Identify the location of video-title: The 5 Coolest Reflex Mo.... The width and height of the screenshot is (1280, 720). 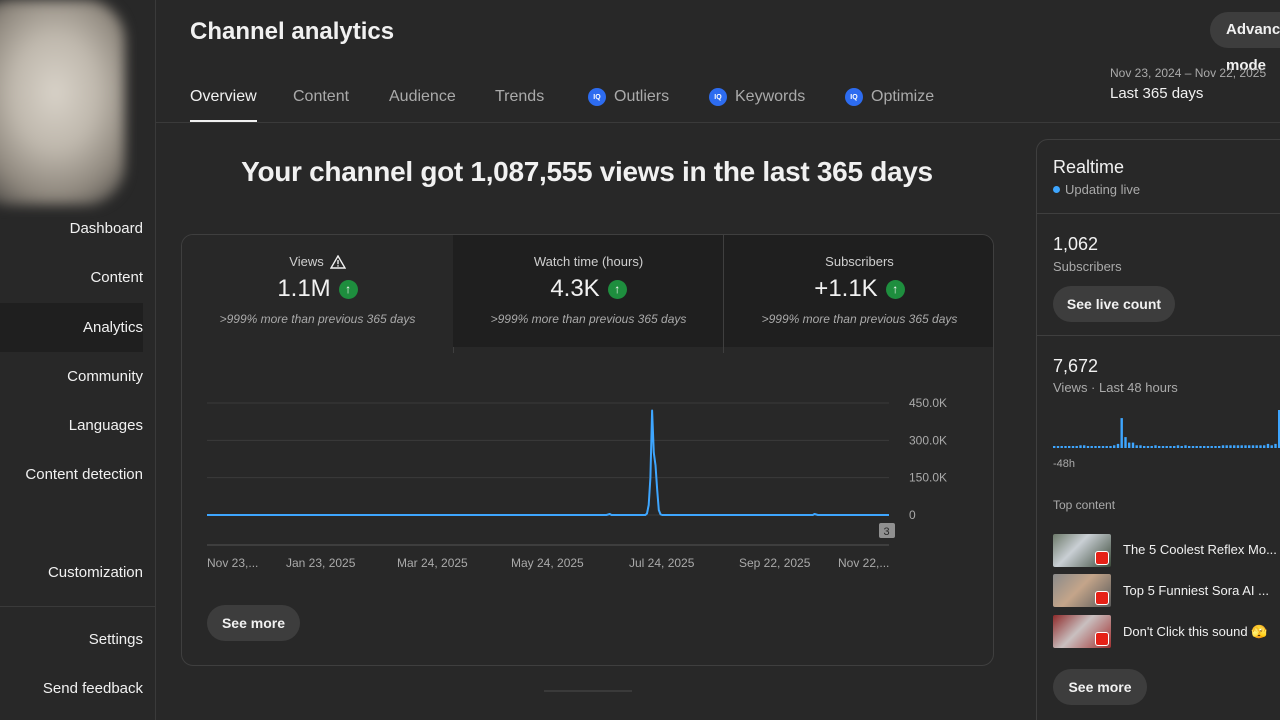
(1200, 549).